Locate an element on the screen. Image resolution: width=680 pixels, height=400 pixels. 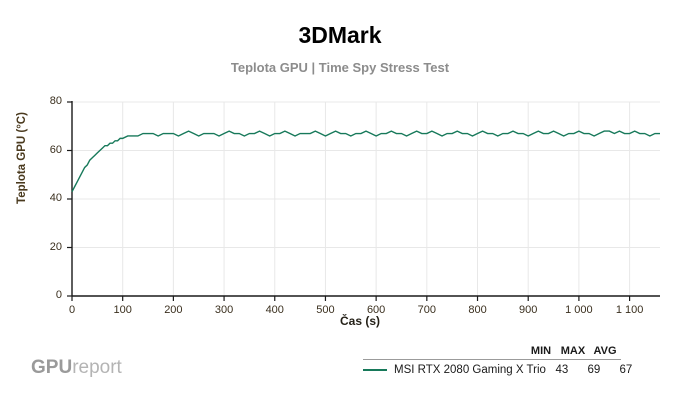
x-tick-label: 1 100 is located at coordinates (629, 310).